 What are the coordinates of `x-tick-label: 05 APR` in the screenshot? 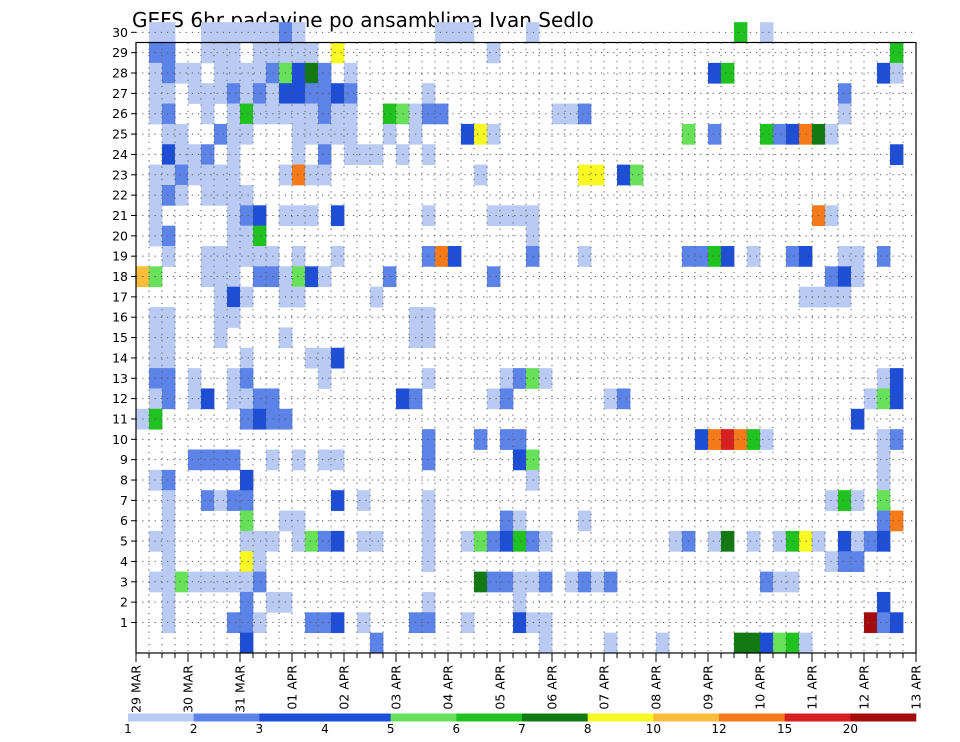 It's located at (500, 687).